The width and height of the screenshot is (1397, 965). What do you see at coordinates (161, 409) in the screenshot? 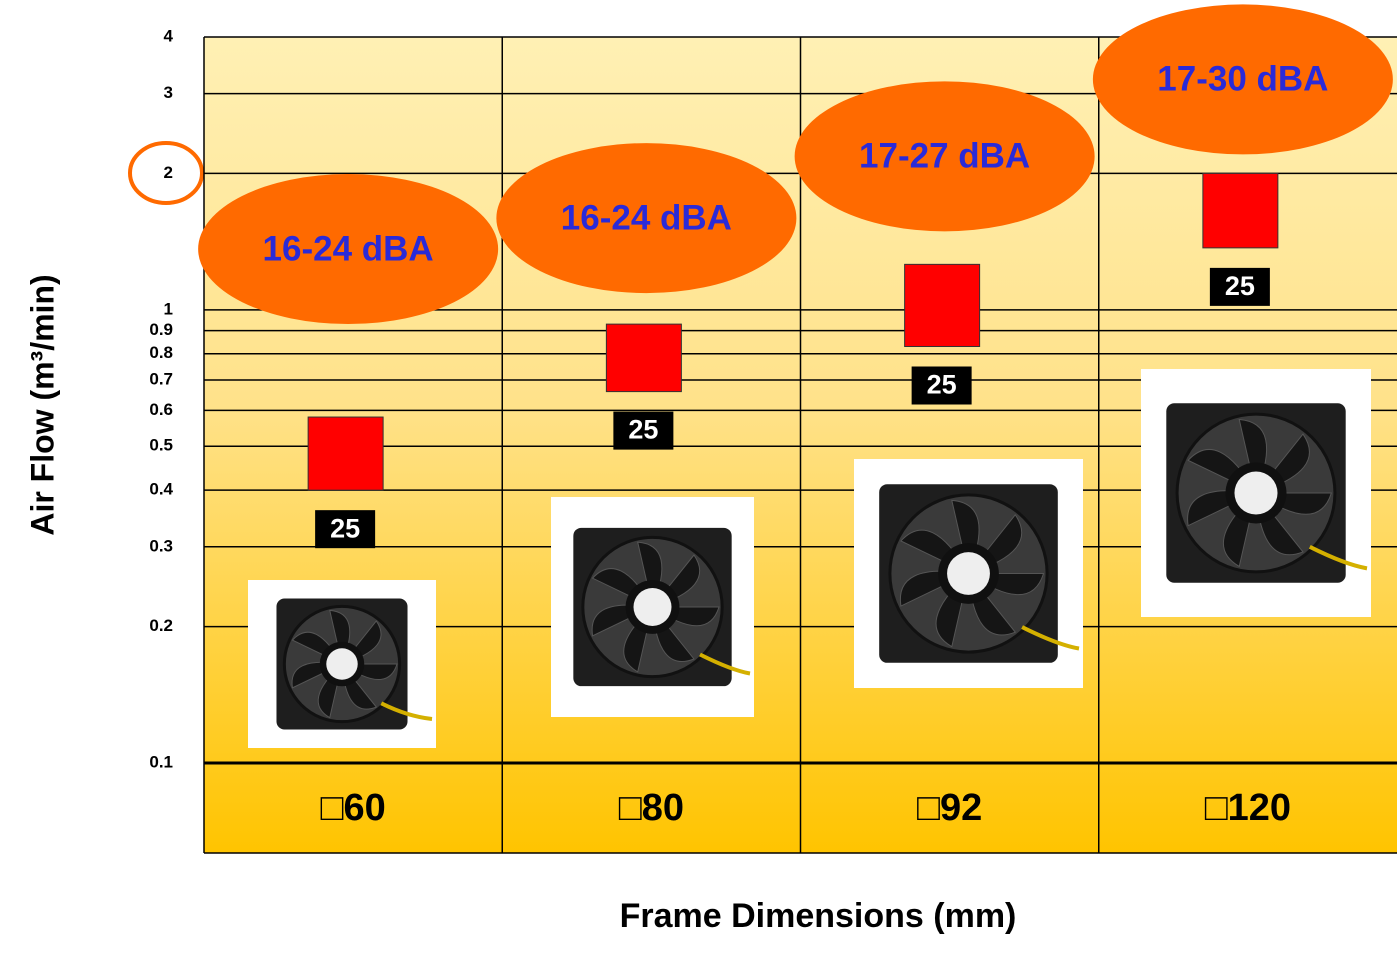
I see `y-tick-label: 0.6` at bounding box center [161, 409].